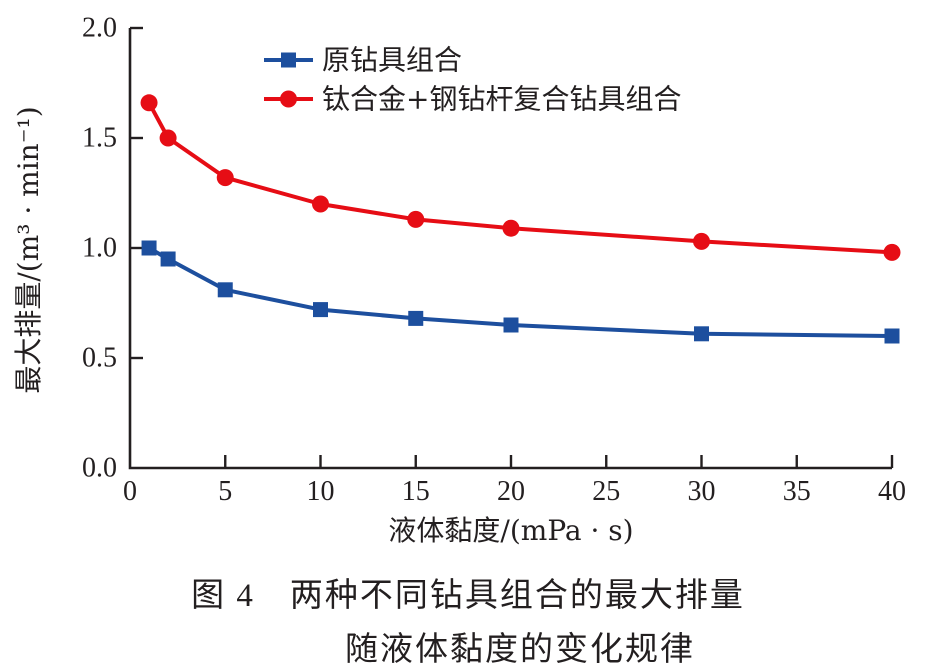 This screenshot has width=943, height=671. I want to click on legend-label-0: 原钻具组合, so click(392, 60).